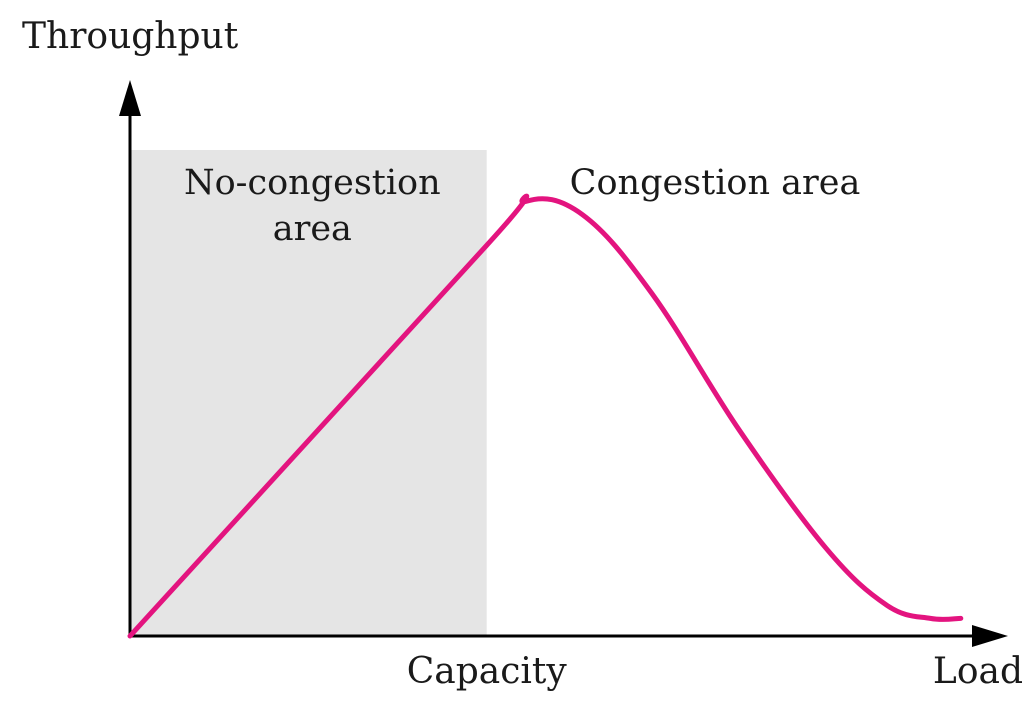  What do you see at coordinates (312, 229) in the screenshot?
I see `region-label-0-line-1: area` at bounding box center [312, 229].